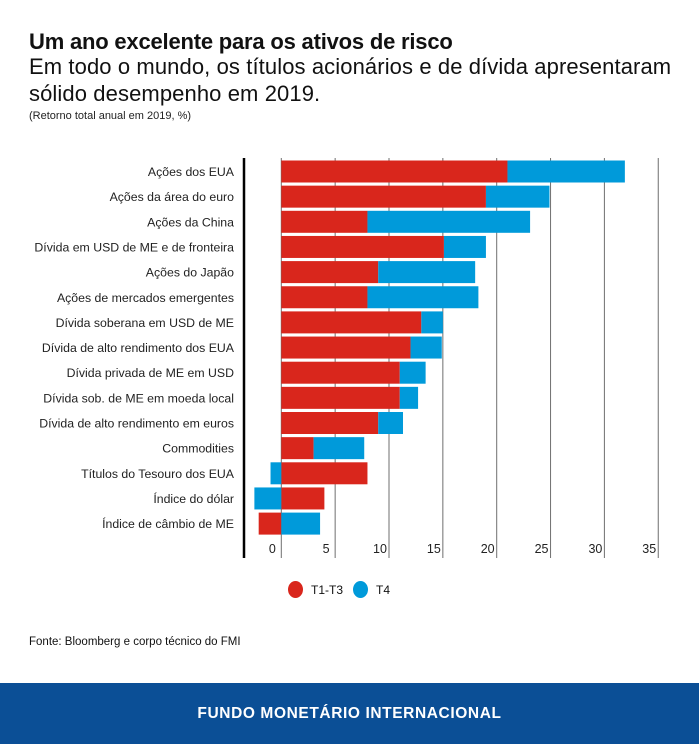 This screenshot has height=744, width=699. I want to click on source-note: Fonte: Bloomberg e corpo técnico do FMI, so click(135, 642).